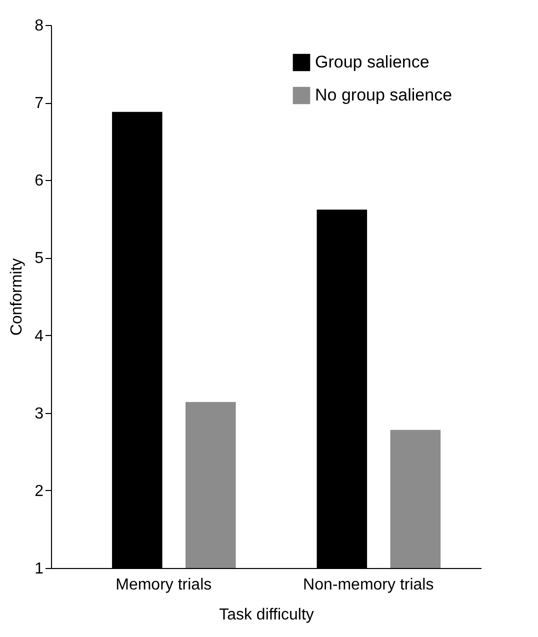 Image resolution: width=538 pixels, height=637 pixels. Describe the element at coordinates (39, 491) in the screenshot. I see `y-tick-label: 2` at that location.